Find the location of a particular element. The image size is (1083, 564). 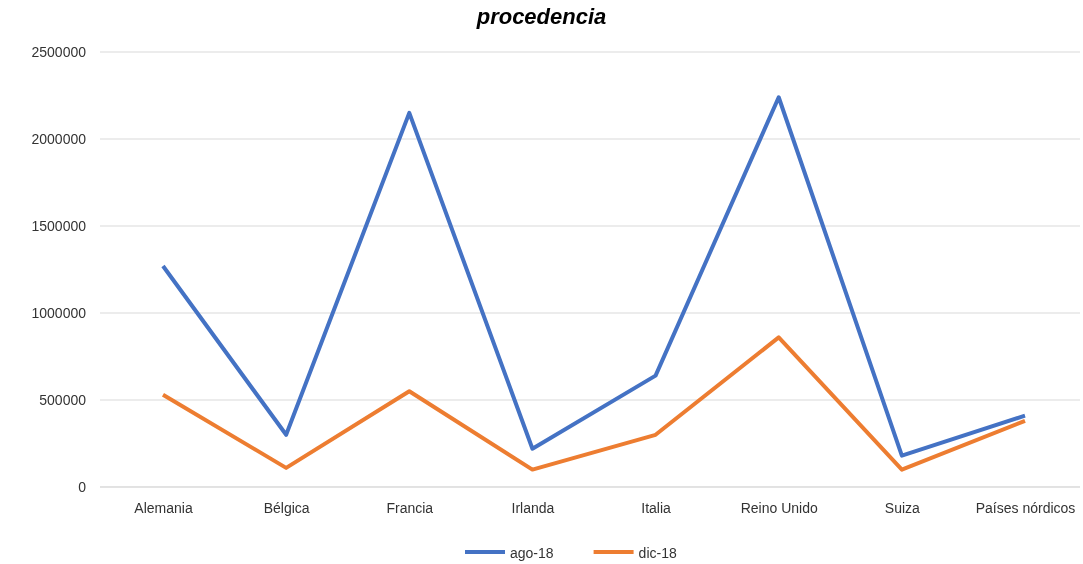

chart-title: procedencia is located at coordinates (541, 16).